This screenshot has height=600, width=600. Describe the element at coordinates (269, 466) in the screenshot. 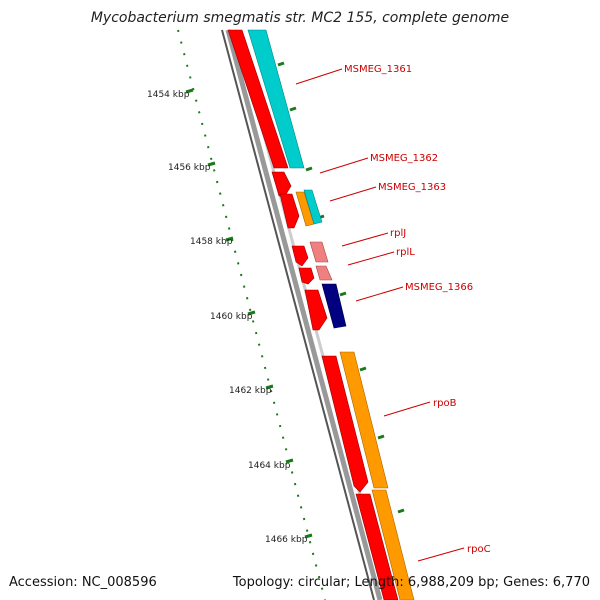

I see `ruler-label-1464: 1464 kbp` at that location.